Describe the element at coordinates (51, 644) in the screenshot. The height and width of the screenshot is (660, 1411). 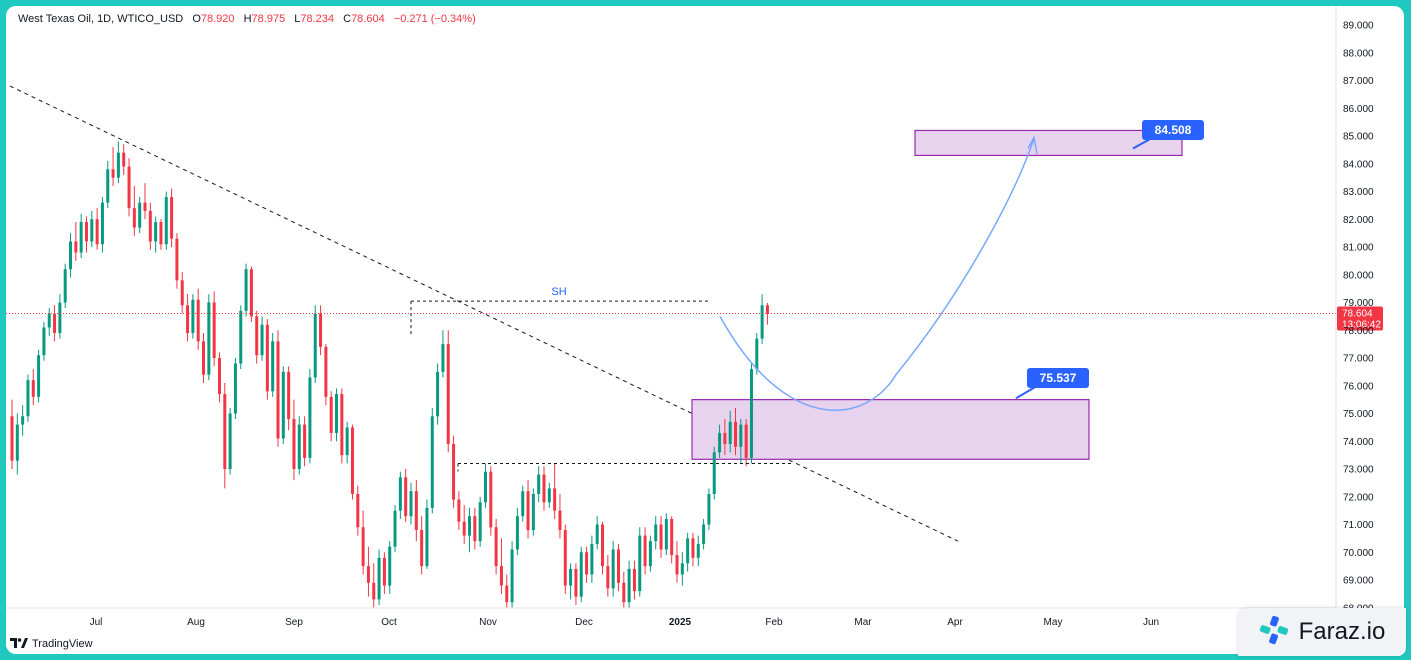
I see `tradingview-logo: TradingView` at that location.